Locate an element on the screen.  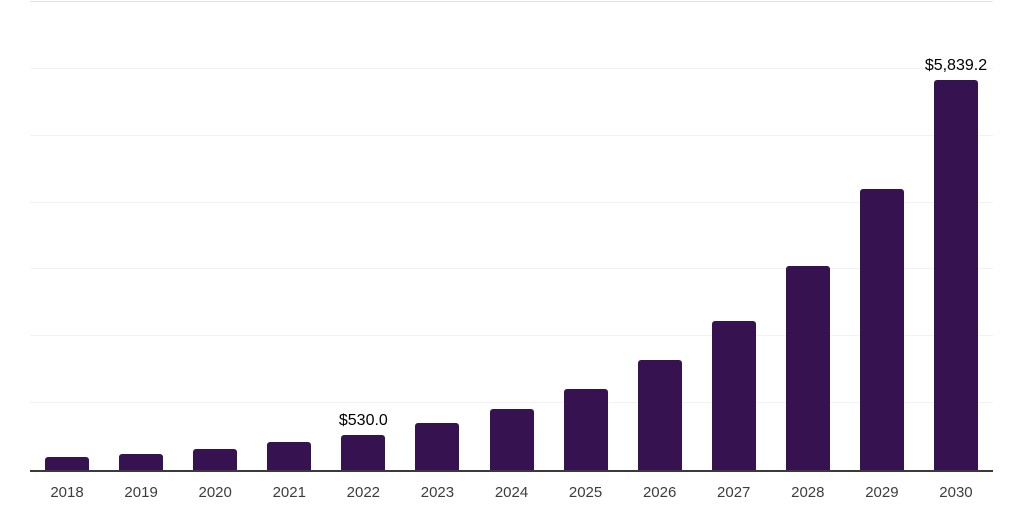
x-tick-label-2023: 2023 is located at coordinates (437, 492).